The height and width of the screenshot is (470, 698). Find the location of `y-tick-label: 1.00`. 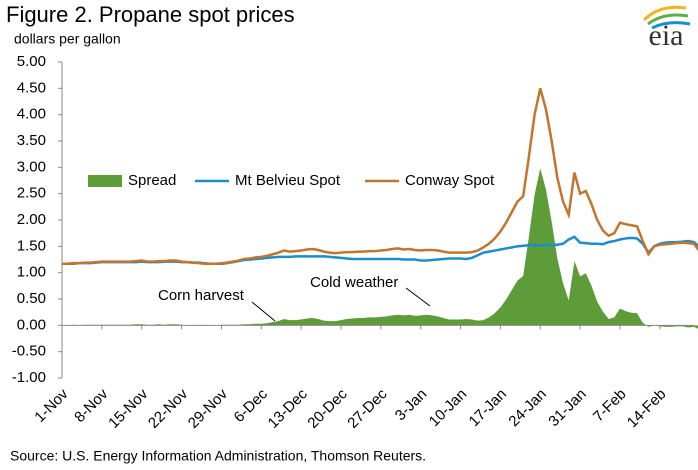

y-tick-label: 1.00 is located at coordinates (31, 272).